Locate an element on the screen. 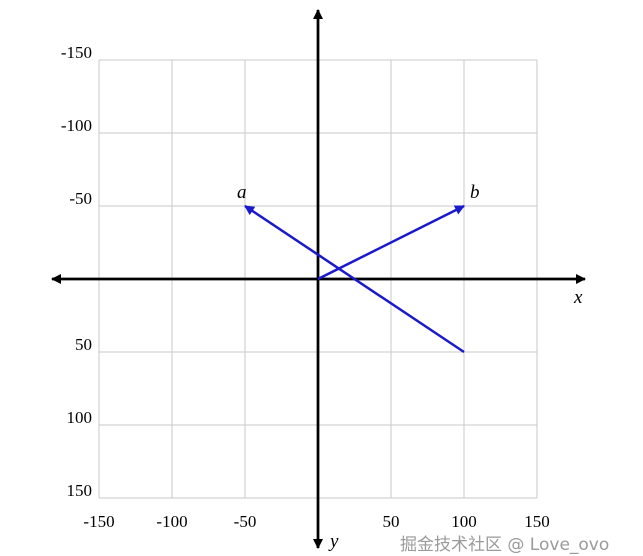  x-tick-label: -150 is located at coordinates (98, 521).